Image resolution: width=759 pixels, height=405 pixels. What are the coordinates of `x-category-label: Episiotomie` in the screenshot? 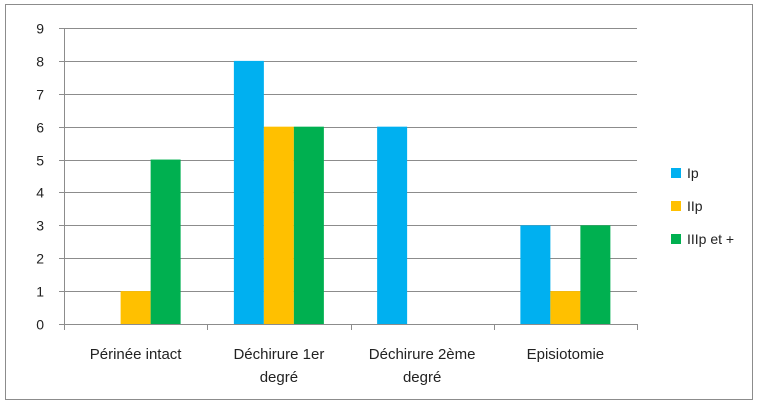 It's located at (566, 354).